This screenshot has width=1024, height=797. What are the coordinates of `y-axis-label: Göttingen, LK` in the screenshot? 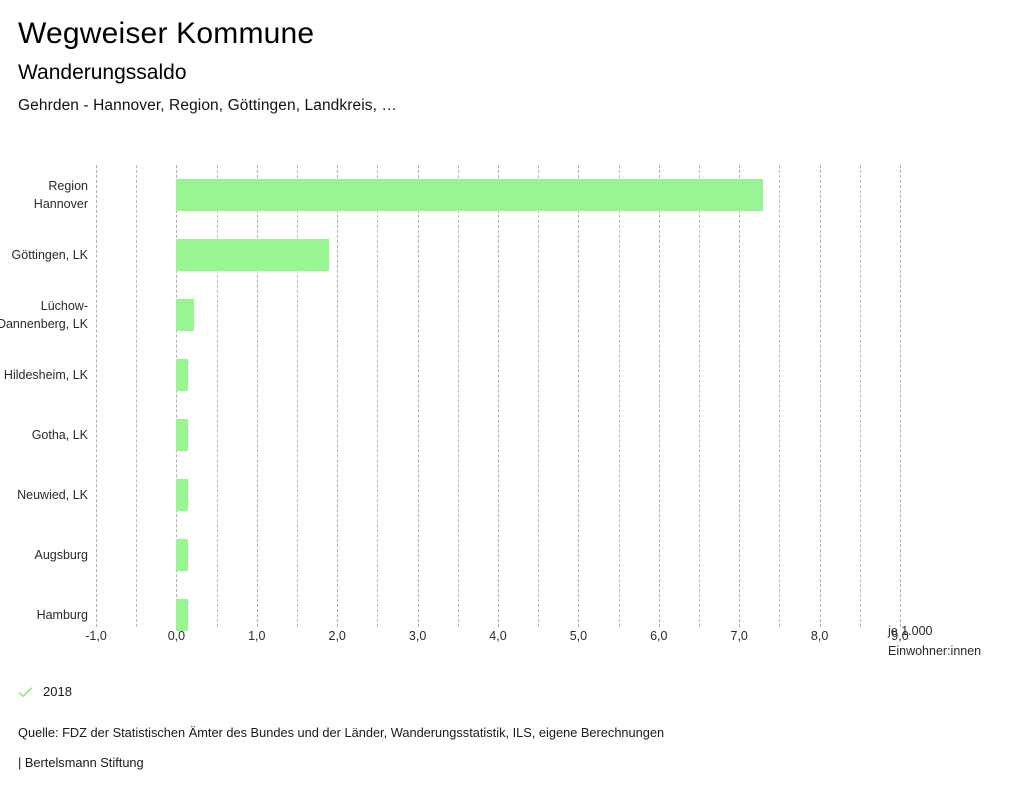 It's located at (49, 255).